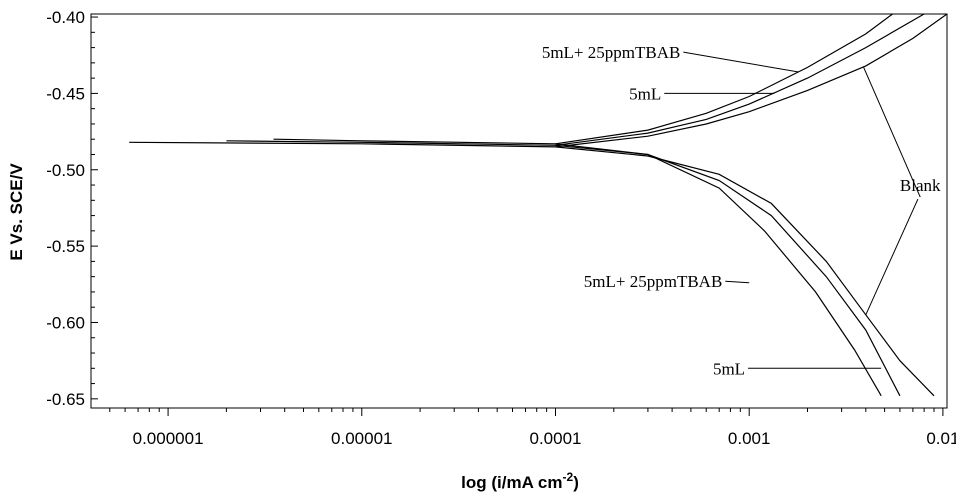  Describe the element at coordinates (555, 438) in the screenshot. I see `x-tick-label: 0.0001` at that location.